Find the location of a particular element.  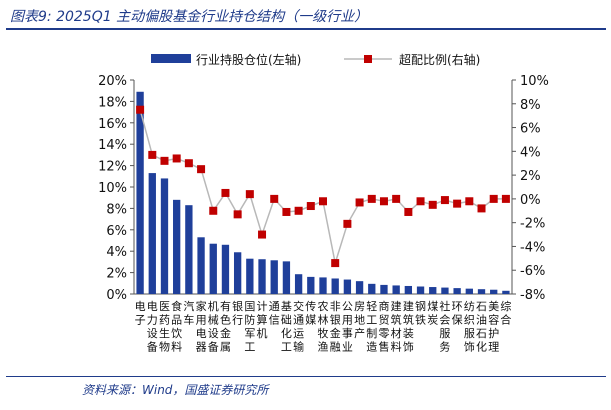

category-label: 公用事业 is located at coordinates (347, 327).